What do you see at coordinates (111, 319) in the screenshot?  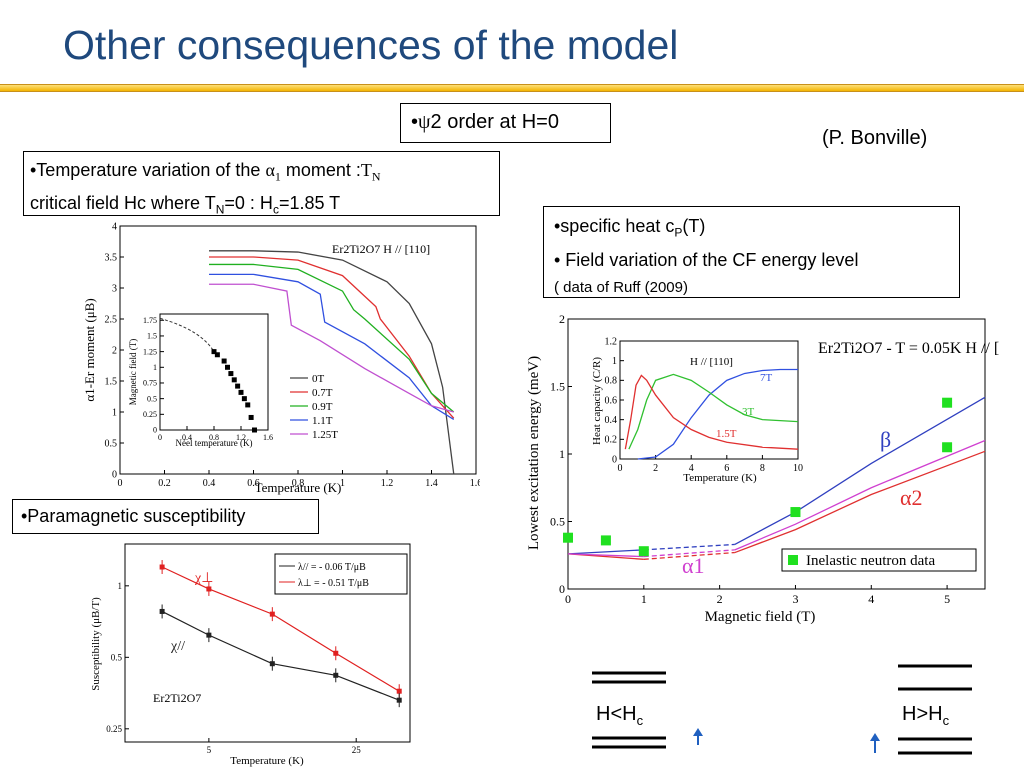 I see `moment-y-tick-label: 2.5` at bounding box center [111, 319].